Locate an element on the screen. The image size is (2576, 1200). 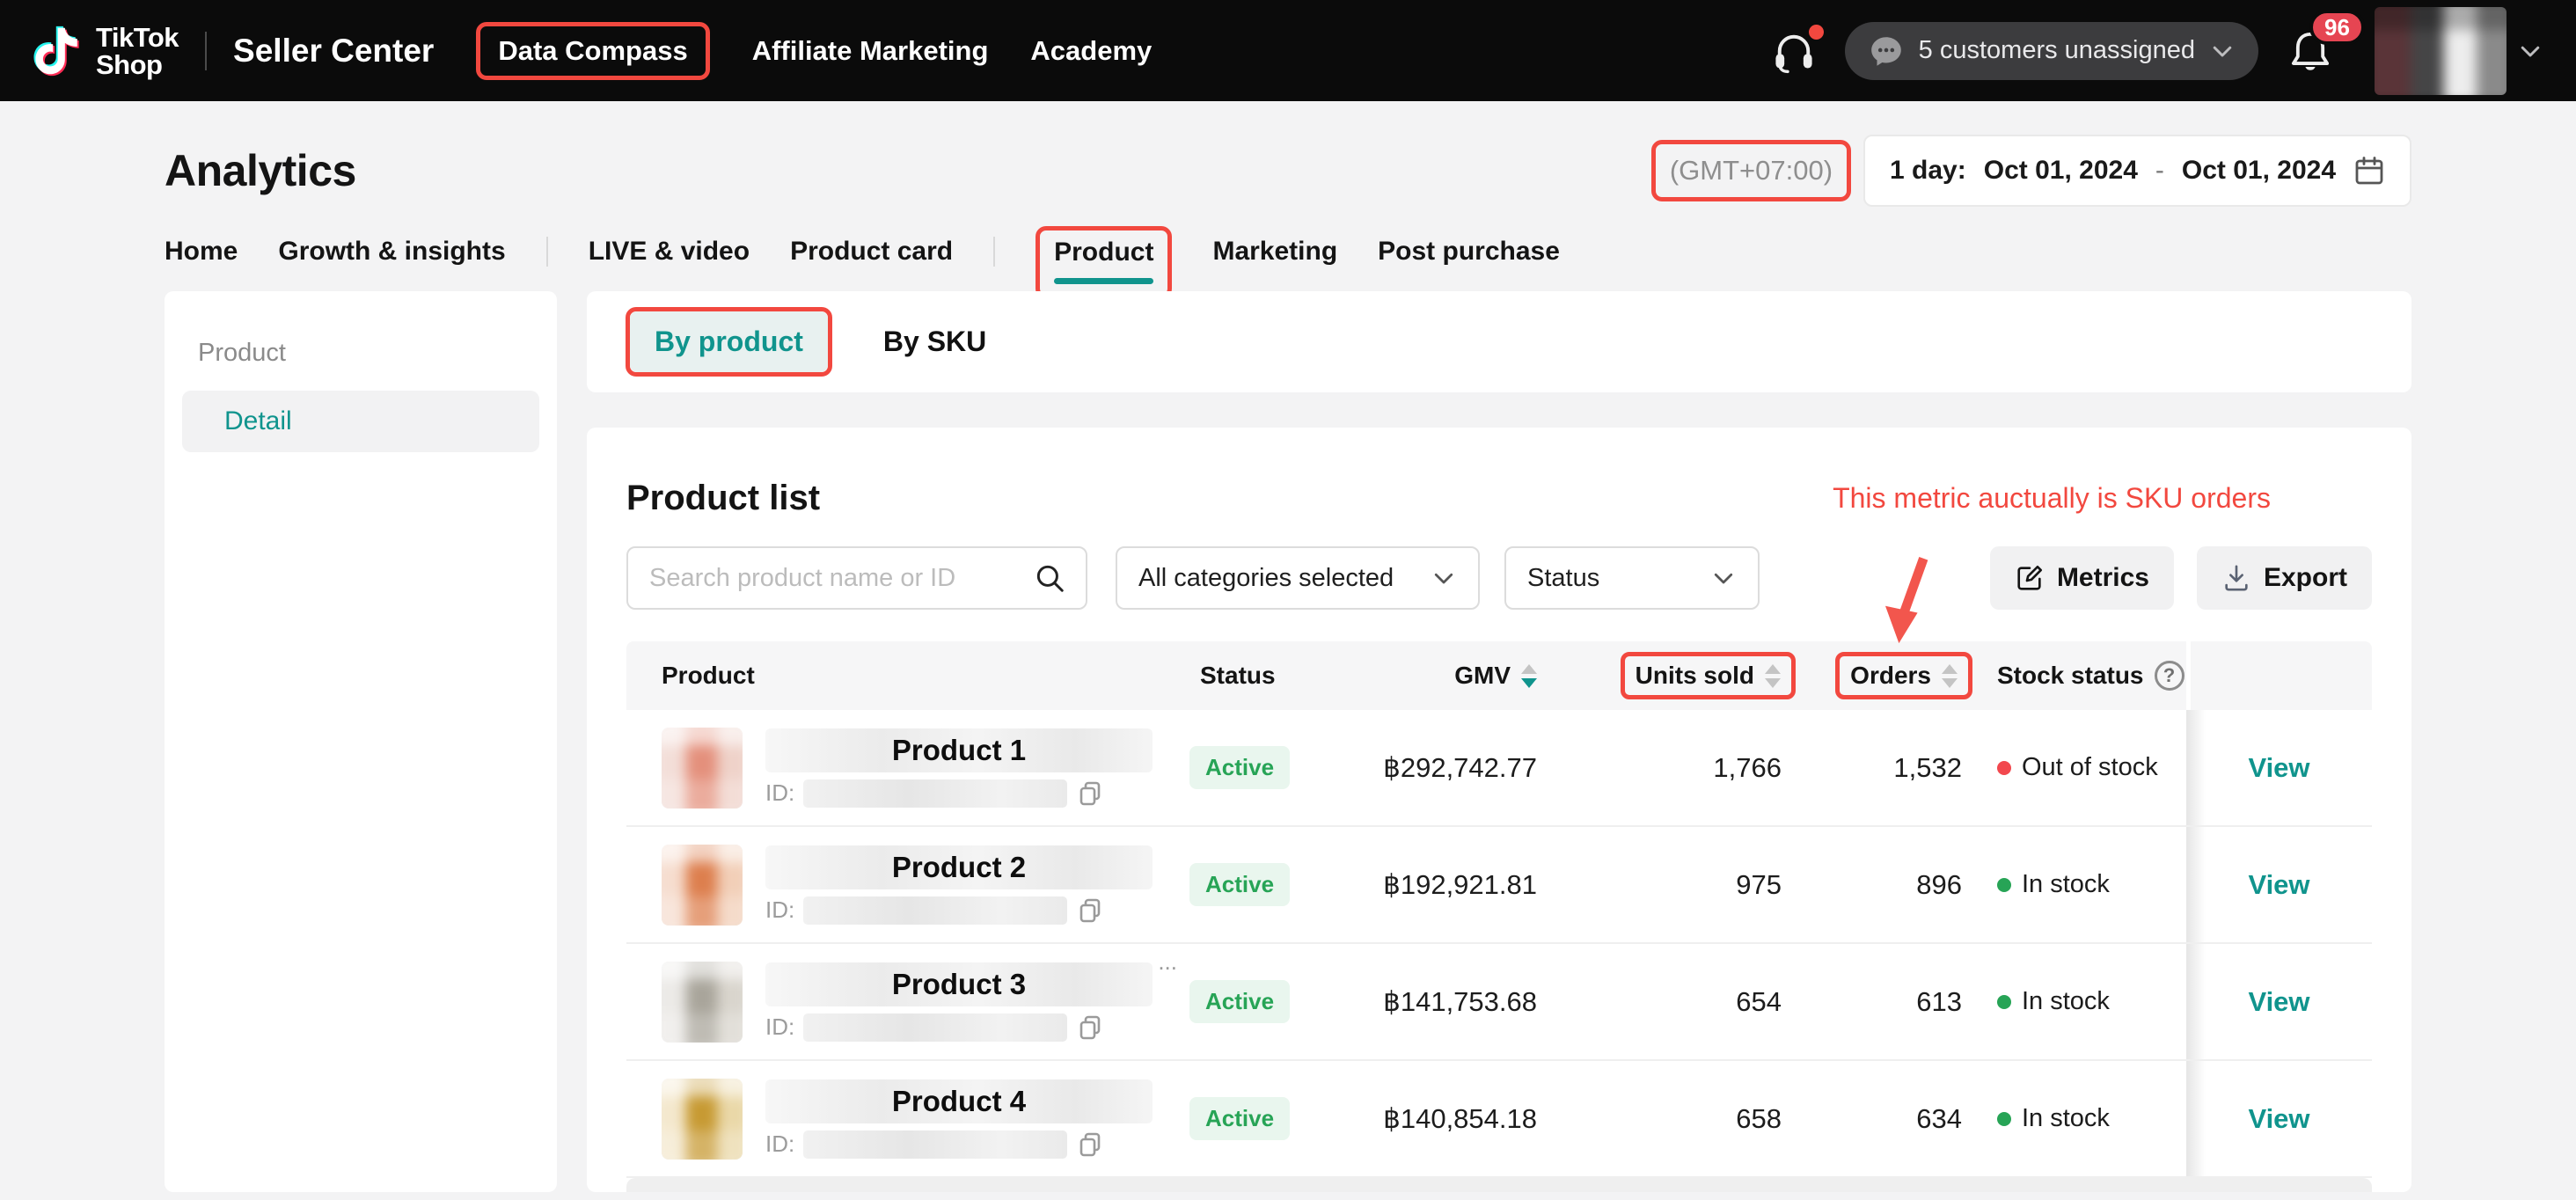
by-product-annotation-box: By product is located at coordinates (729, 342).